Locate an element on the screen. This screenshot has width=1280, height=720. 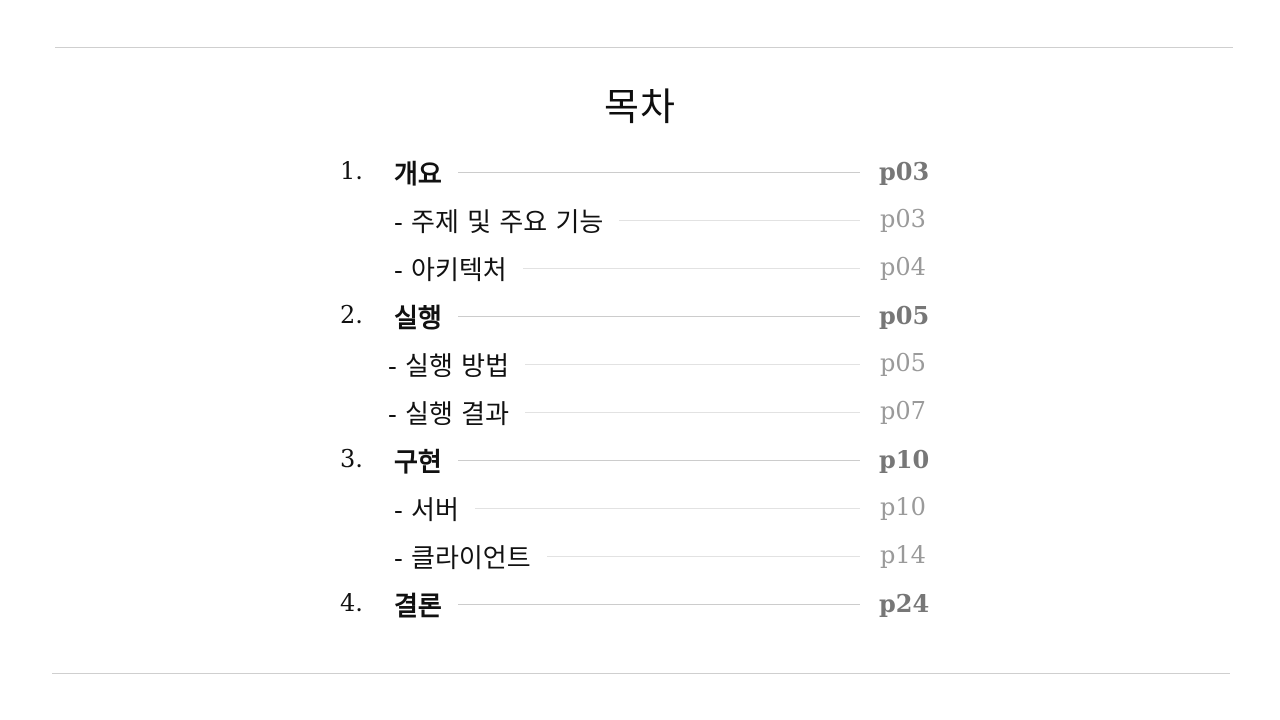
toc-entry-3-1: - 서버 p10 is located at coordinates (640, 508).